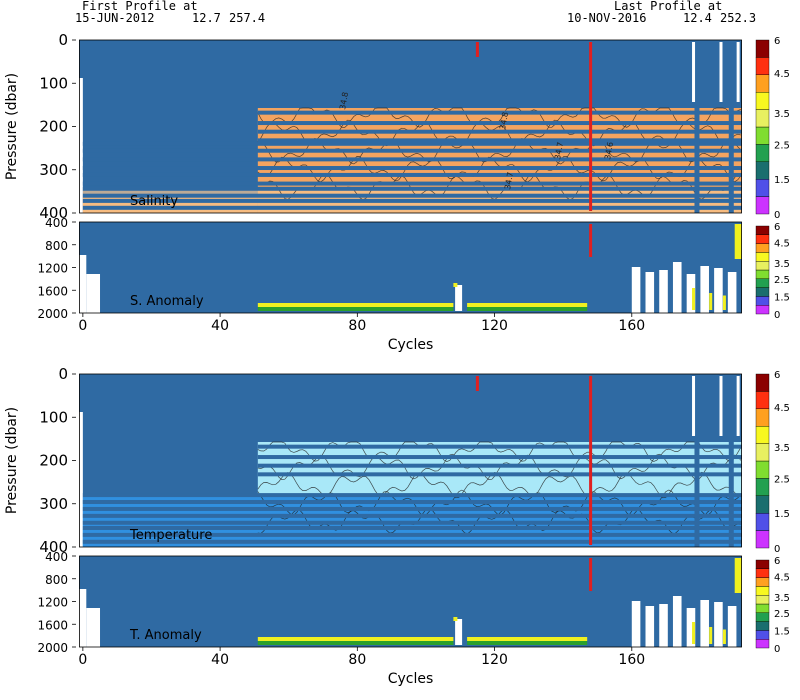 This screenshot has height=700, width=800. I want to click on y-tick-label: 2000, so click(52, 648).